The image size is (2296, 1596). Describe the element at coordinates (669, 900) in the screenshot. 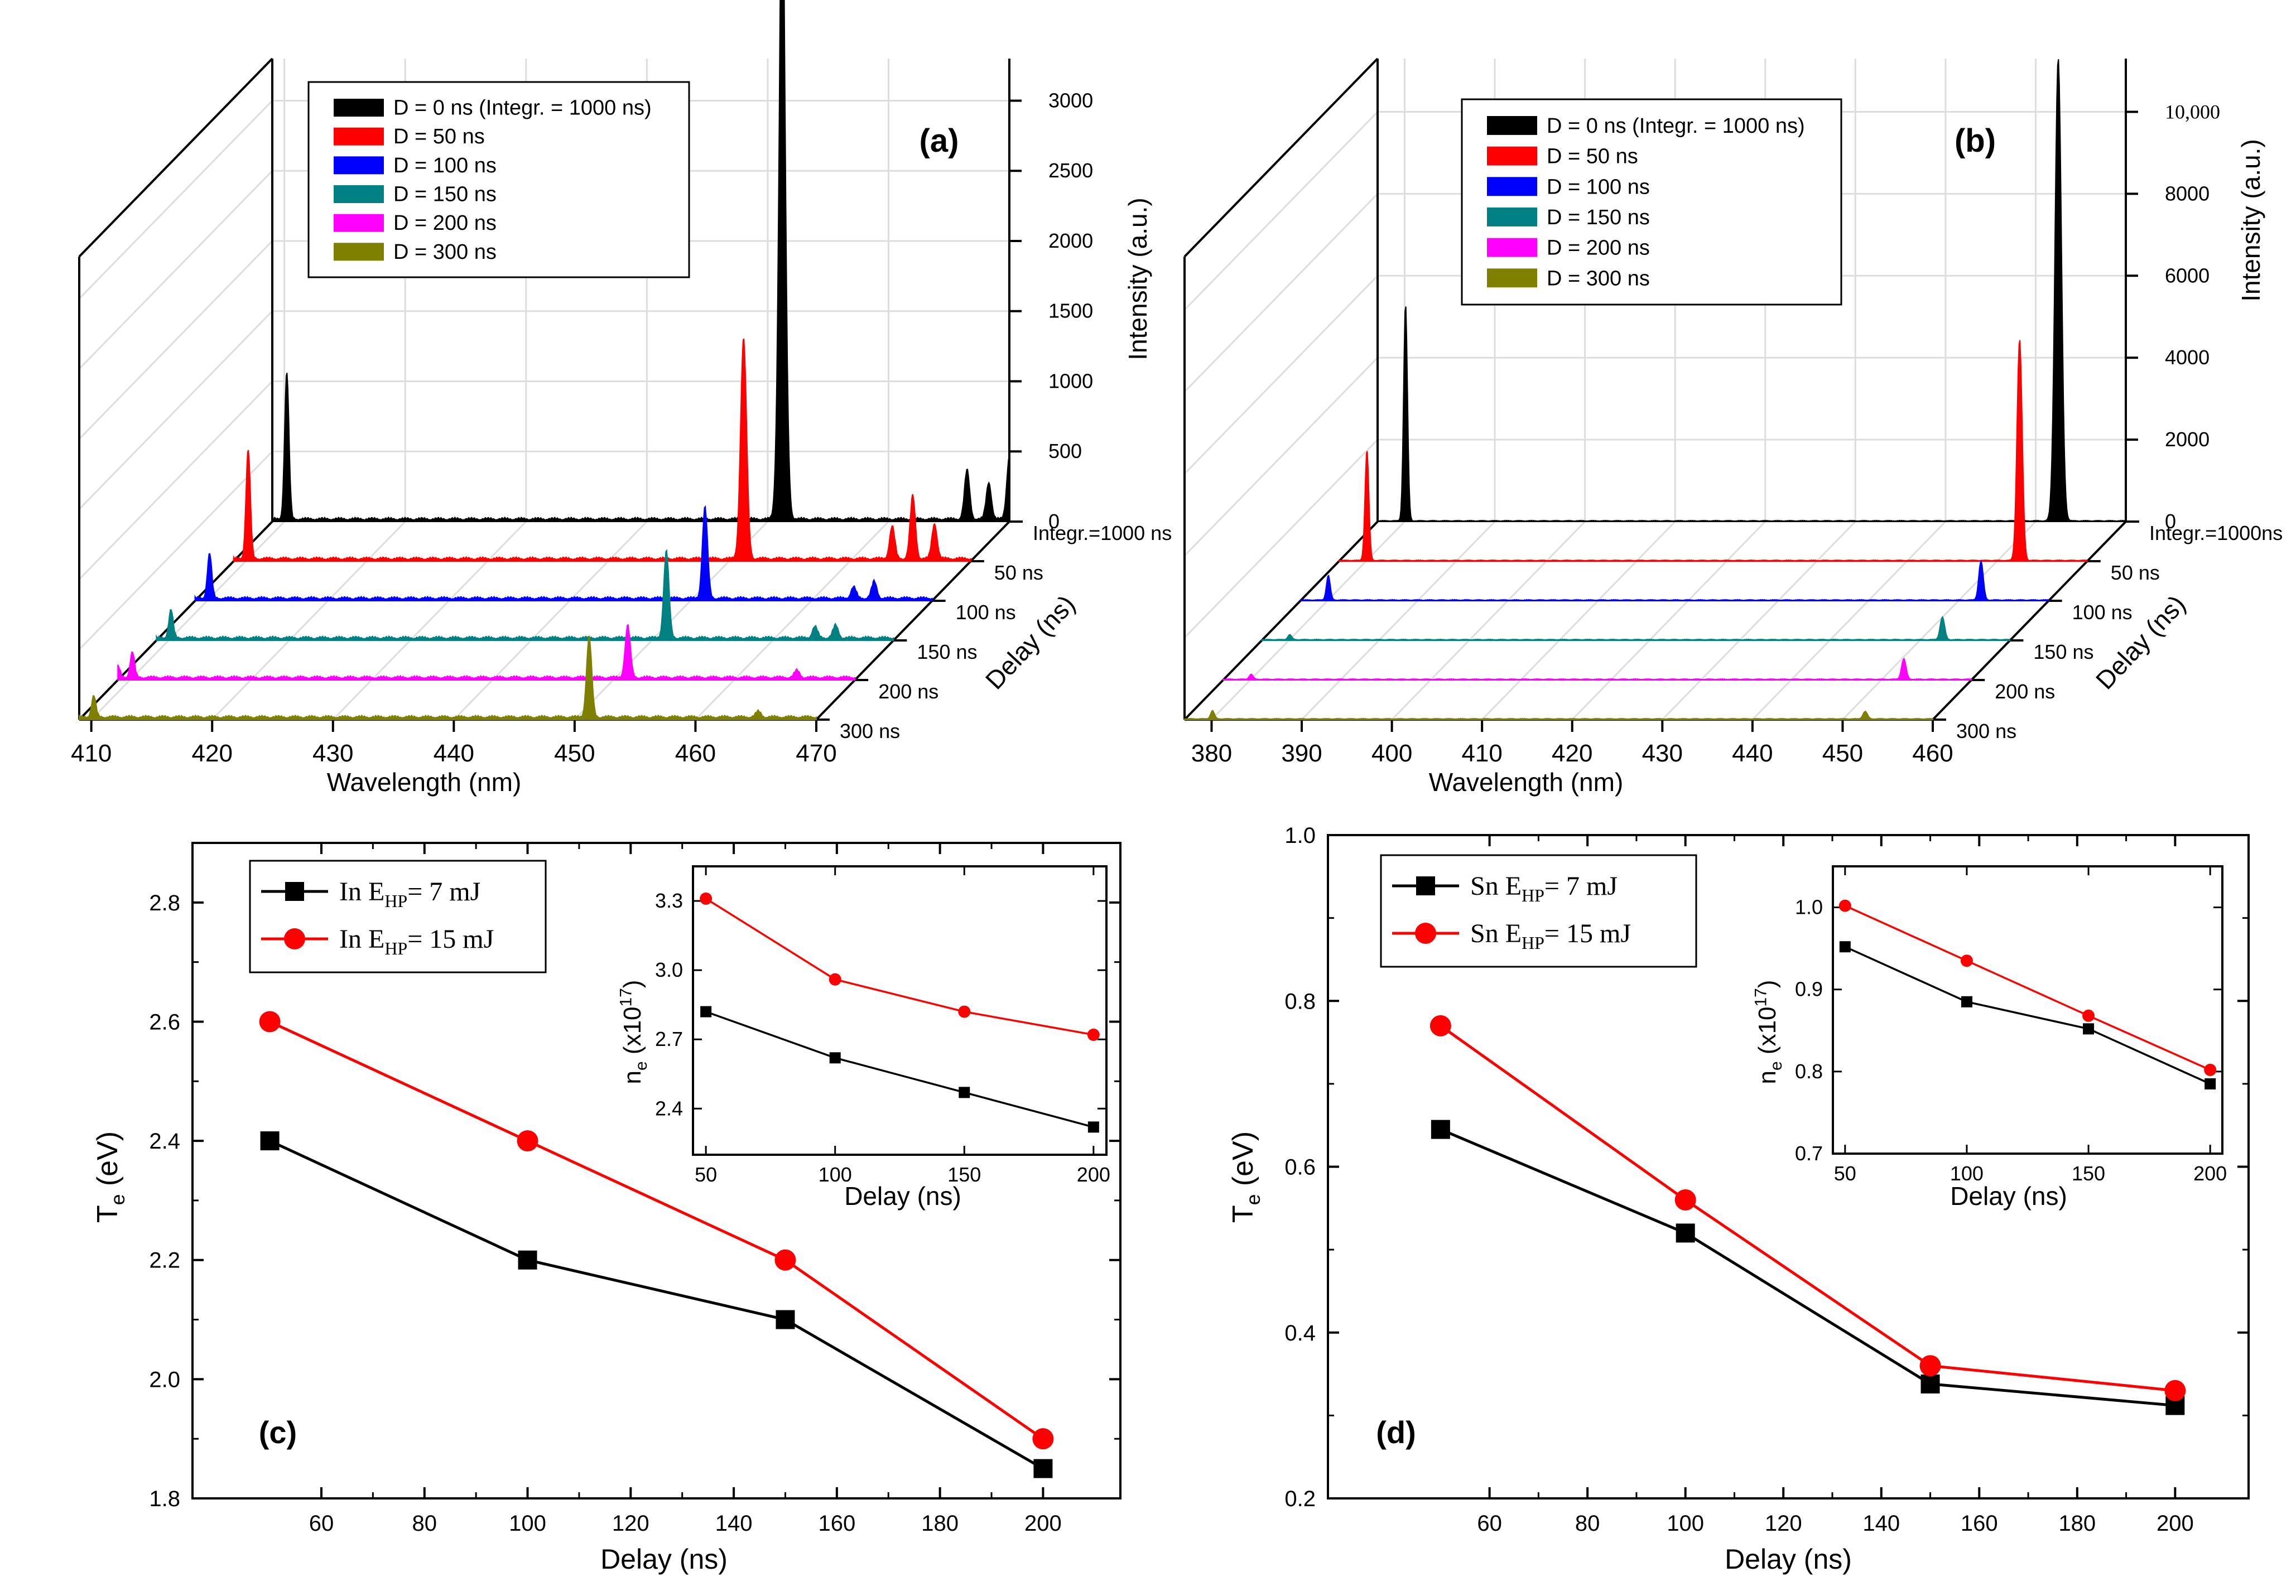

I see `inset-y-tick-label: 3.3` at that location.